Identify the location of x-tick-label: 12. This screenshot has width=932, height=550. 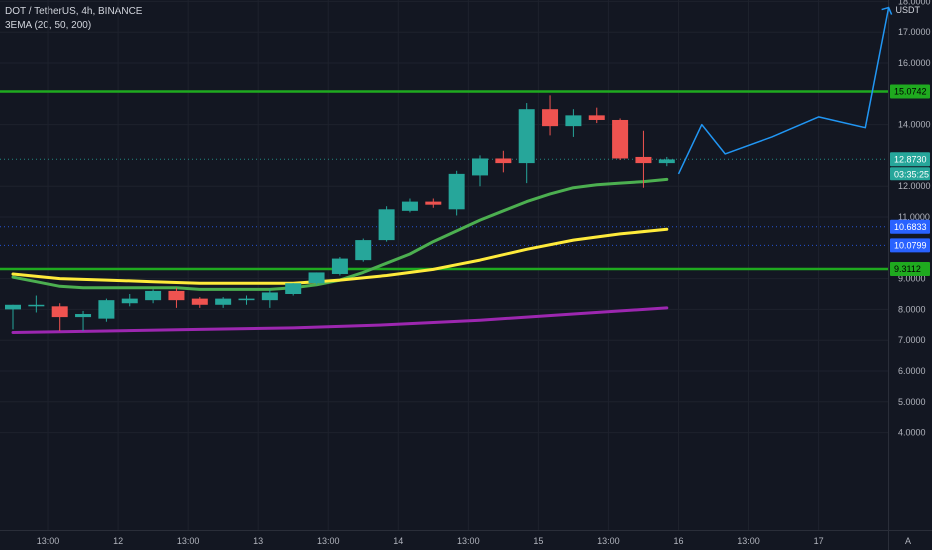
(118, 541).